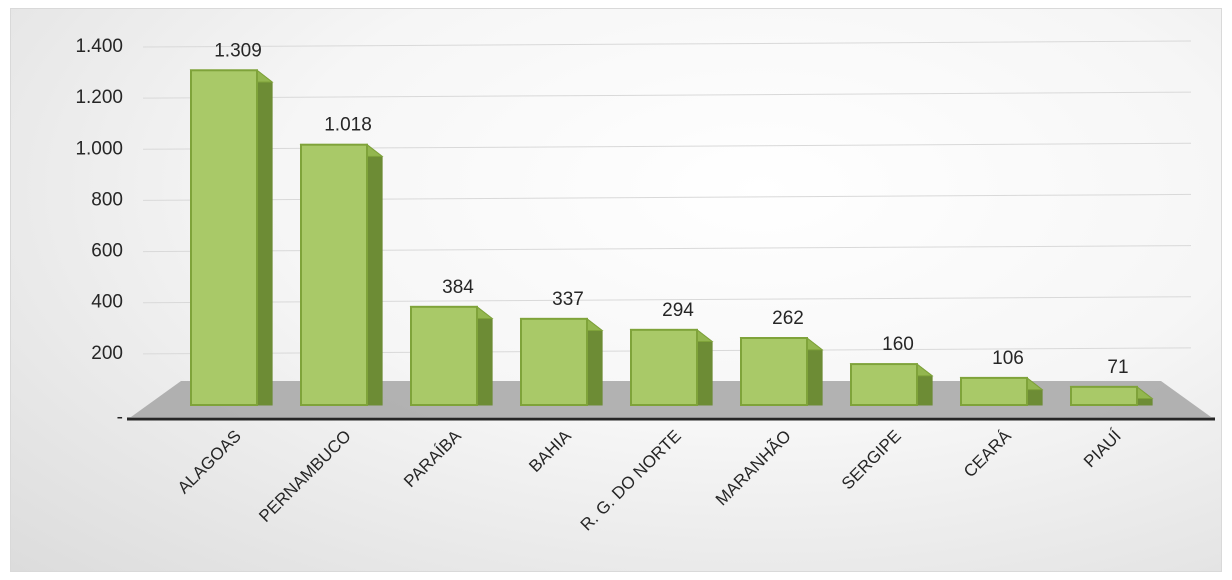  Describe the element at coordinates (120, 417) in the screenshot. I see `y-tick-label: -` at that location.